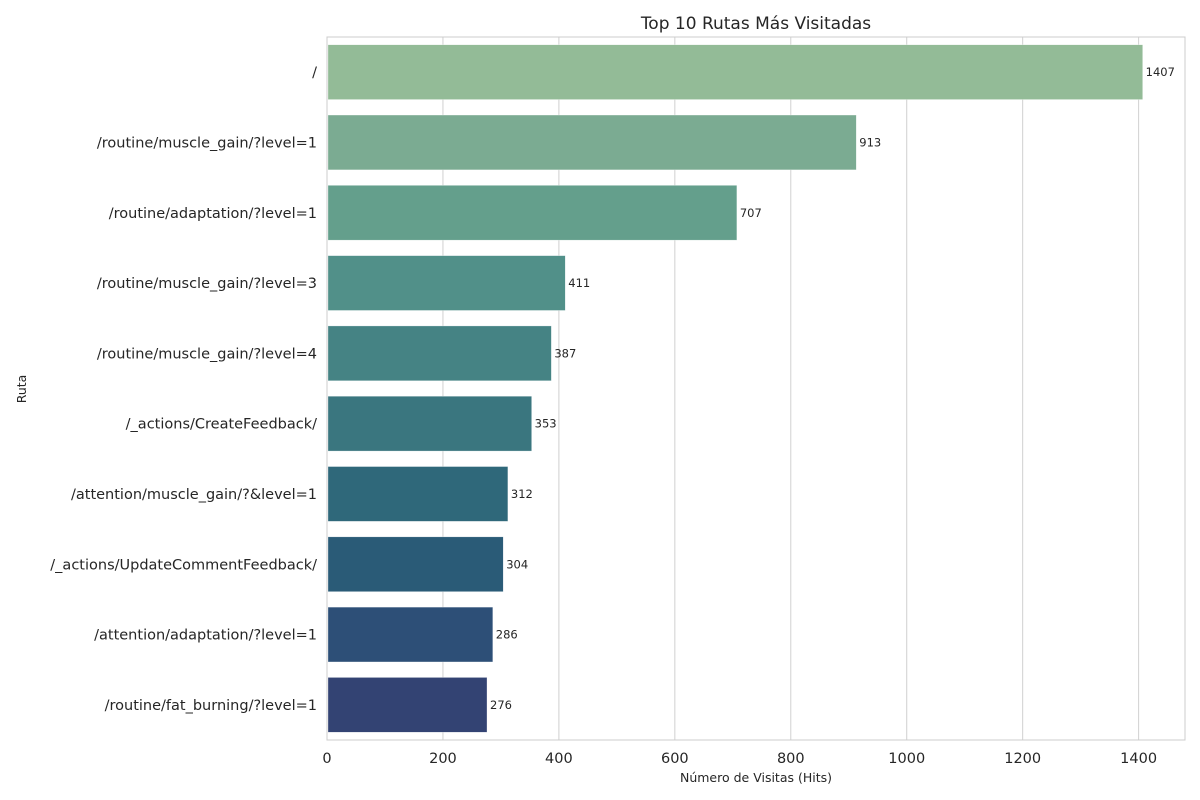  Describe the element at coordinates (546, 424) in the screenshot. I see `bar-value-label: 353` at that location.